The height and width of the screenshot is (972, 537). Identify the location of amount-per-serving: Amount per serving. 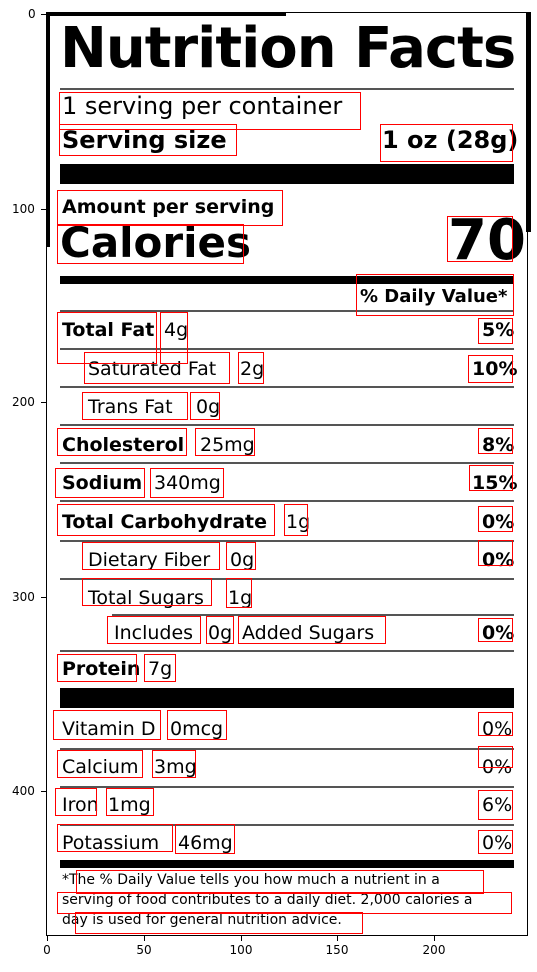
(168, 207).